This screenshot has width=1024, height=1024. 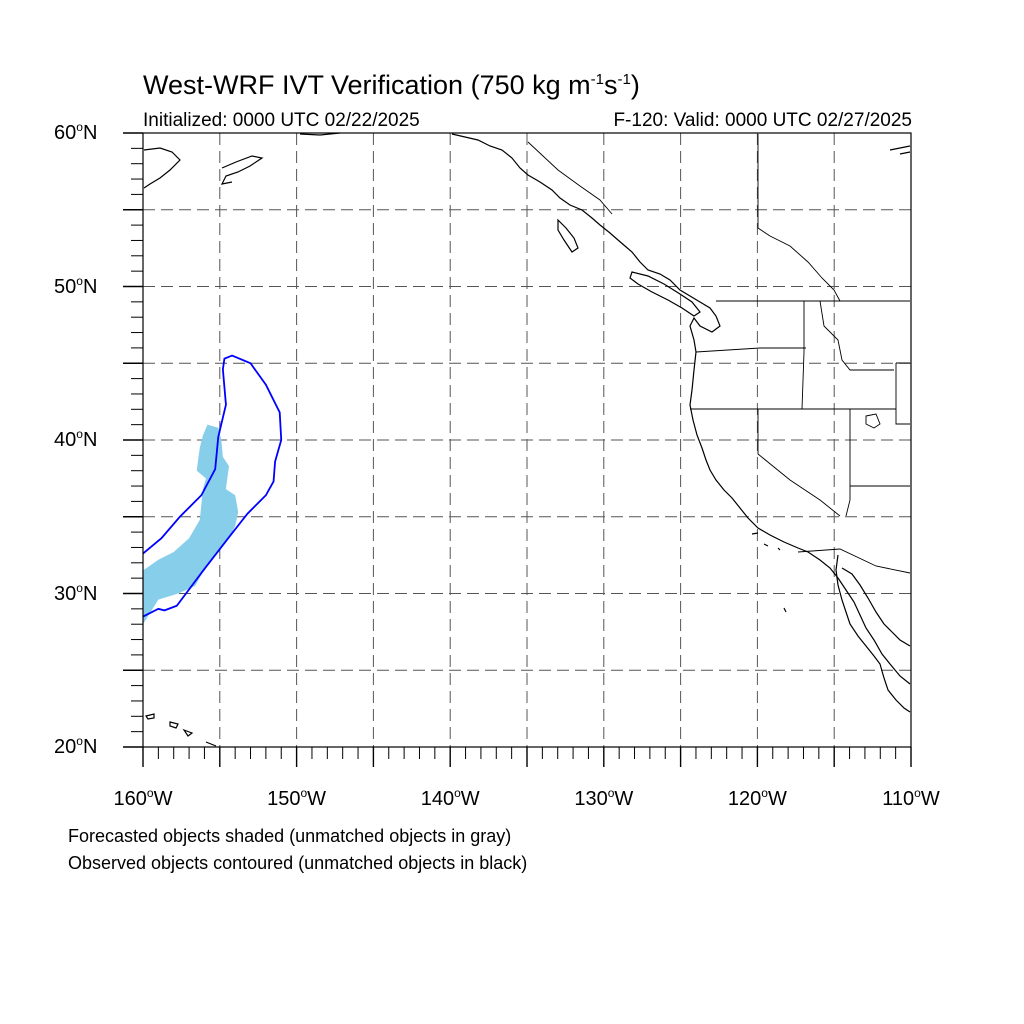 I want to click on border-nevada-california, so click(x=799, y=463).